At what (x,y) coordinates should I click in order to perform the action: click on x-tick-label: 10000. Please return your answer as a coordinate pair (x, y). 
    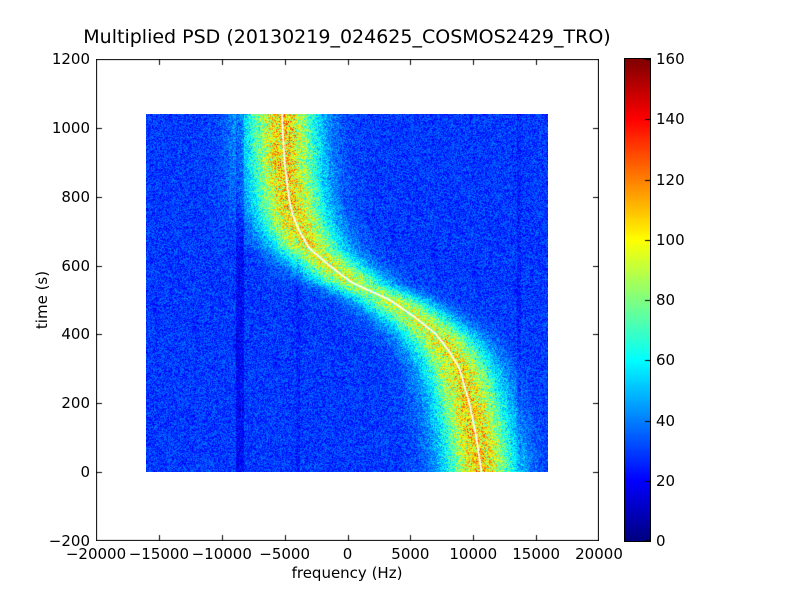
    Looking at the image, I should click on (473, 554).